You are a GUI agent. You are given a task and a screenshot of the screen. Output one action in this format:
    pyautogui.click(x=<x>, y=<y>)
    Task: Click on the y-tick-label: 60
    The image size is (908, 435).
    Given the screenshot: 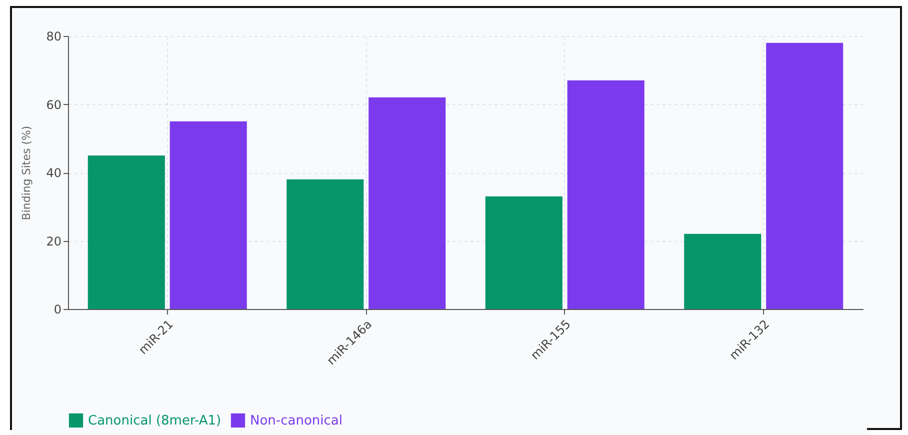 What is the action you would take?
    pyautogui.click(x=54, y=105)
    